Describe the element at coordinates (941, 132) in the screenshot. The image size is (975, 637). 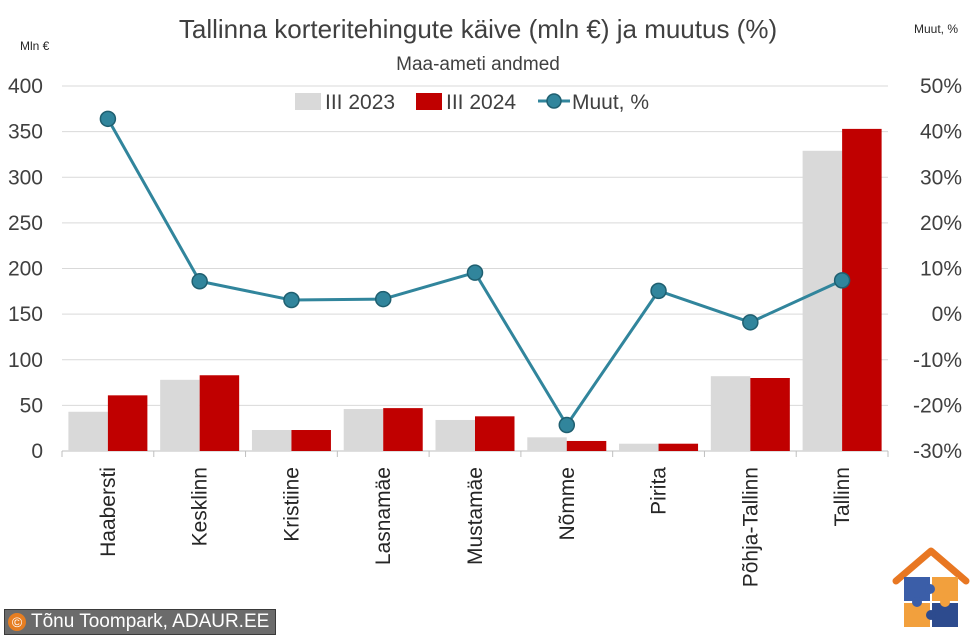
I see `y2-tick-label: 40%` at that location.